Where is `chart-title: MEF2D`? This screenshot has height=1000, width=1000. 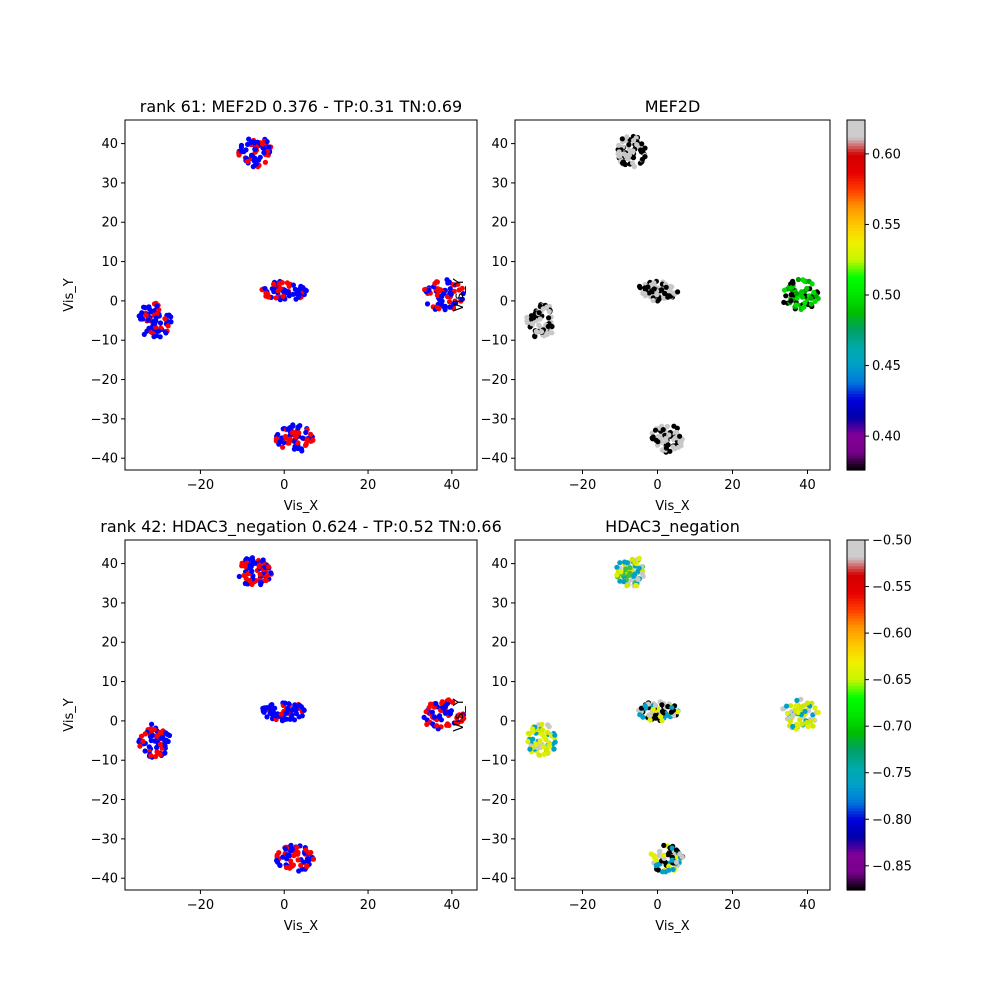 chart-title: MEF2D is located at coordinates (673, 106).